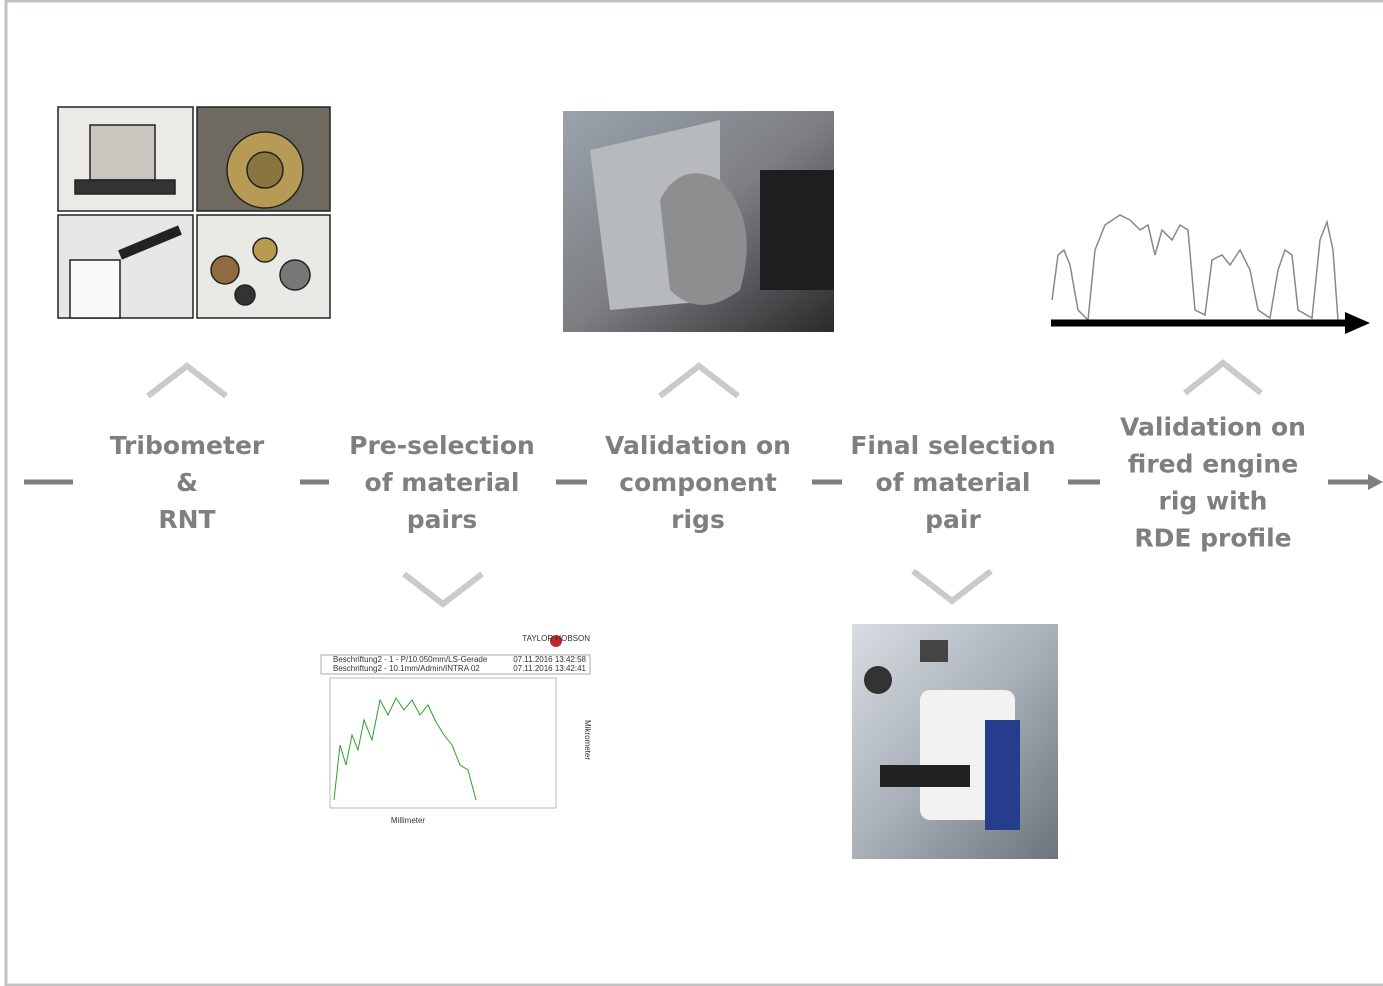 The width and height of the screenshot is (1383, 986). I want to click on arrow-head, so click(1375, 482).